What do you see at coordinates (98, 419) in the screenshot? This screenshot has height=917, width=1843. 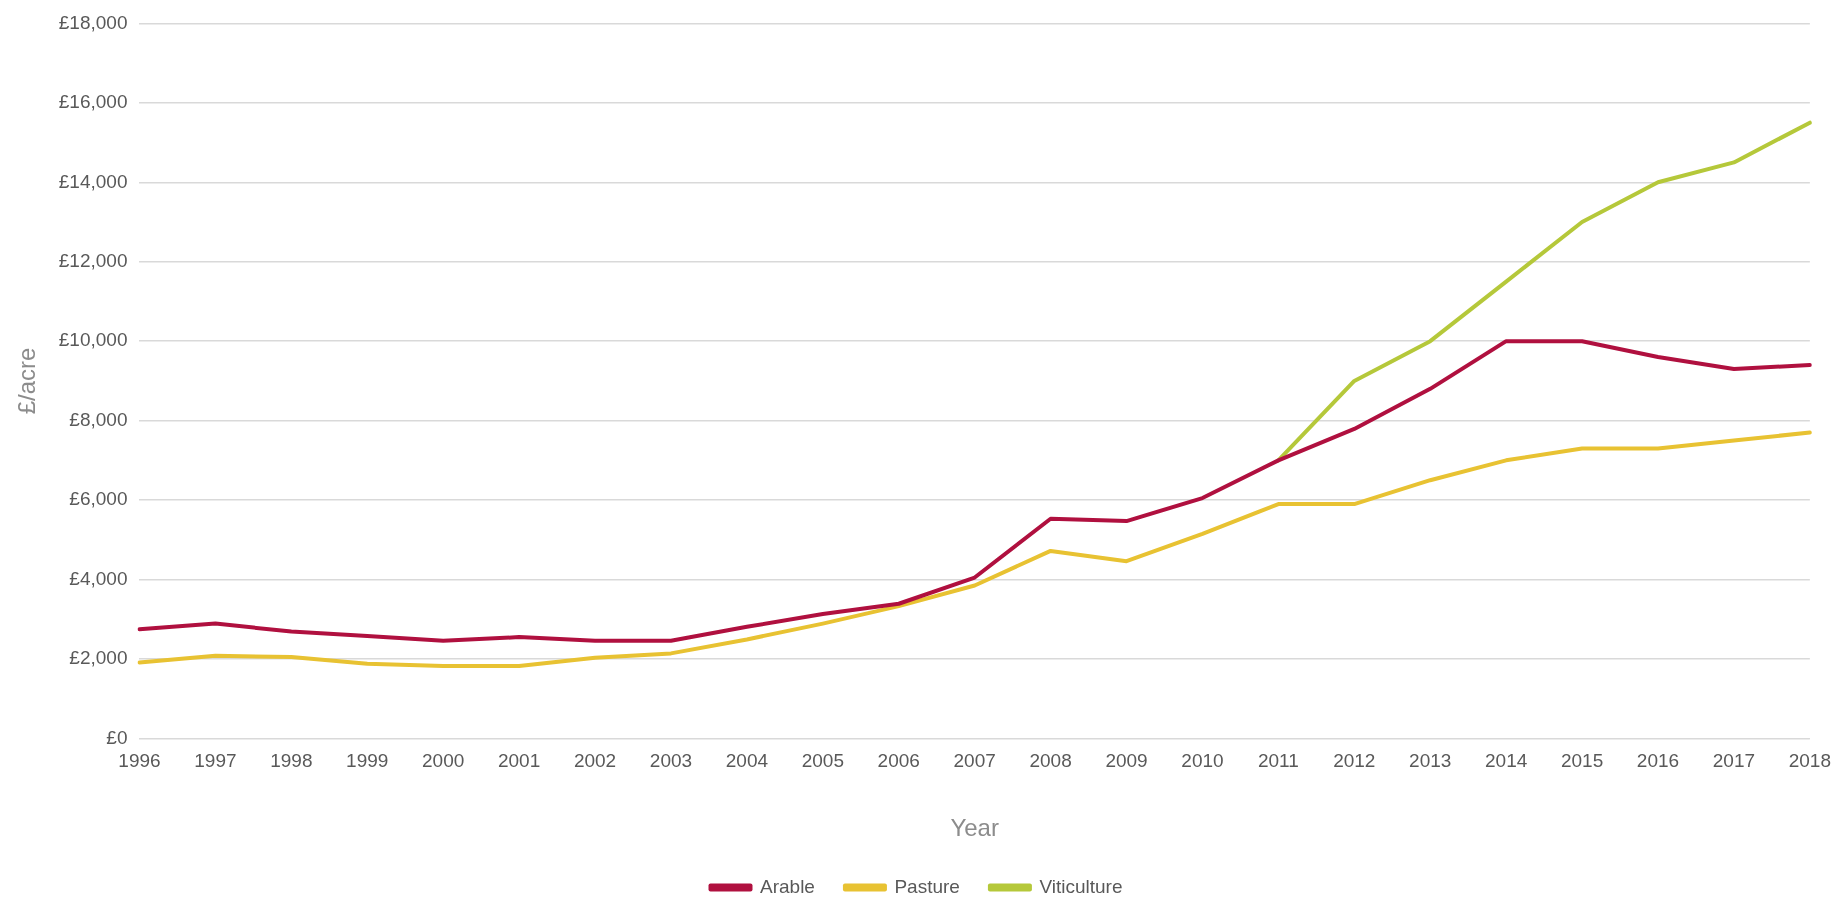 I see `y-tick-label: £8,000` at bounding box center [98, 419].